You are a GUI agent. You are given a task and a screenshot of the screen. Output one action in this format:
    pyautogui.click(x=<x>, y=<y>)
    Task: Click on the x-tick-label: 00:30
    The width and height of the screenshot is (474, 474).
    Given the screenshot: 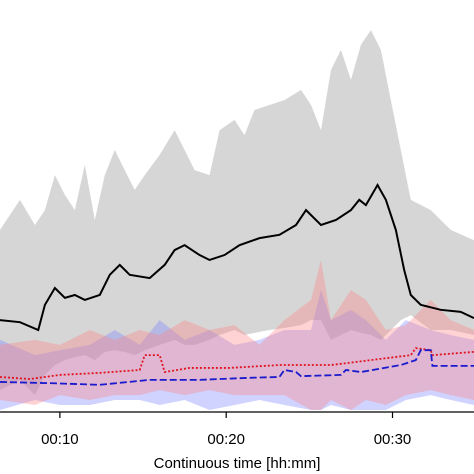 What is the action you would take?
    pyautogui.click(x=393, y=439)
    